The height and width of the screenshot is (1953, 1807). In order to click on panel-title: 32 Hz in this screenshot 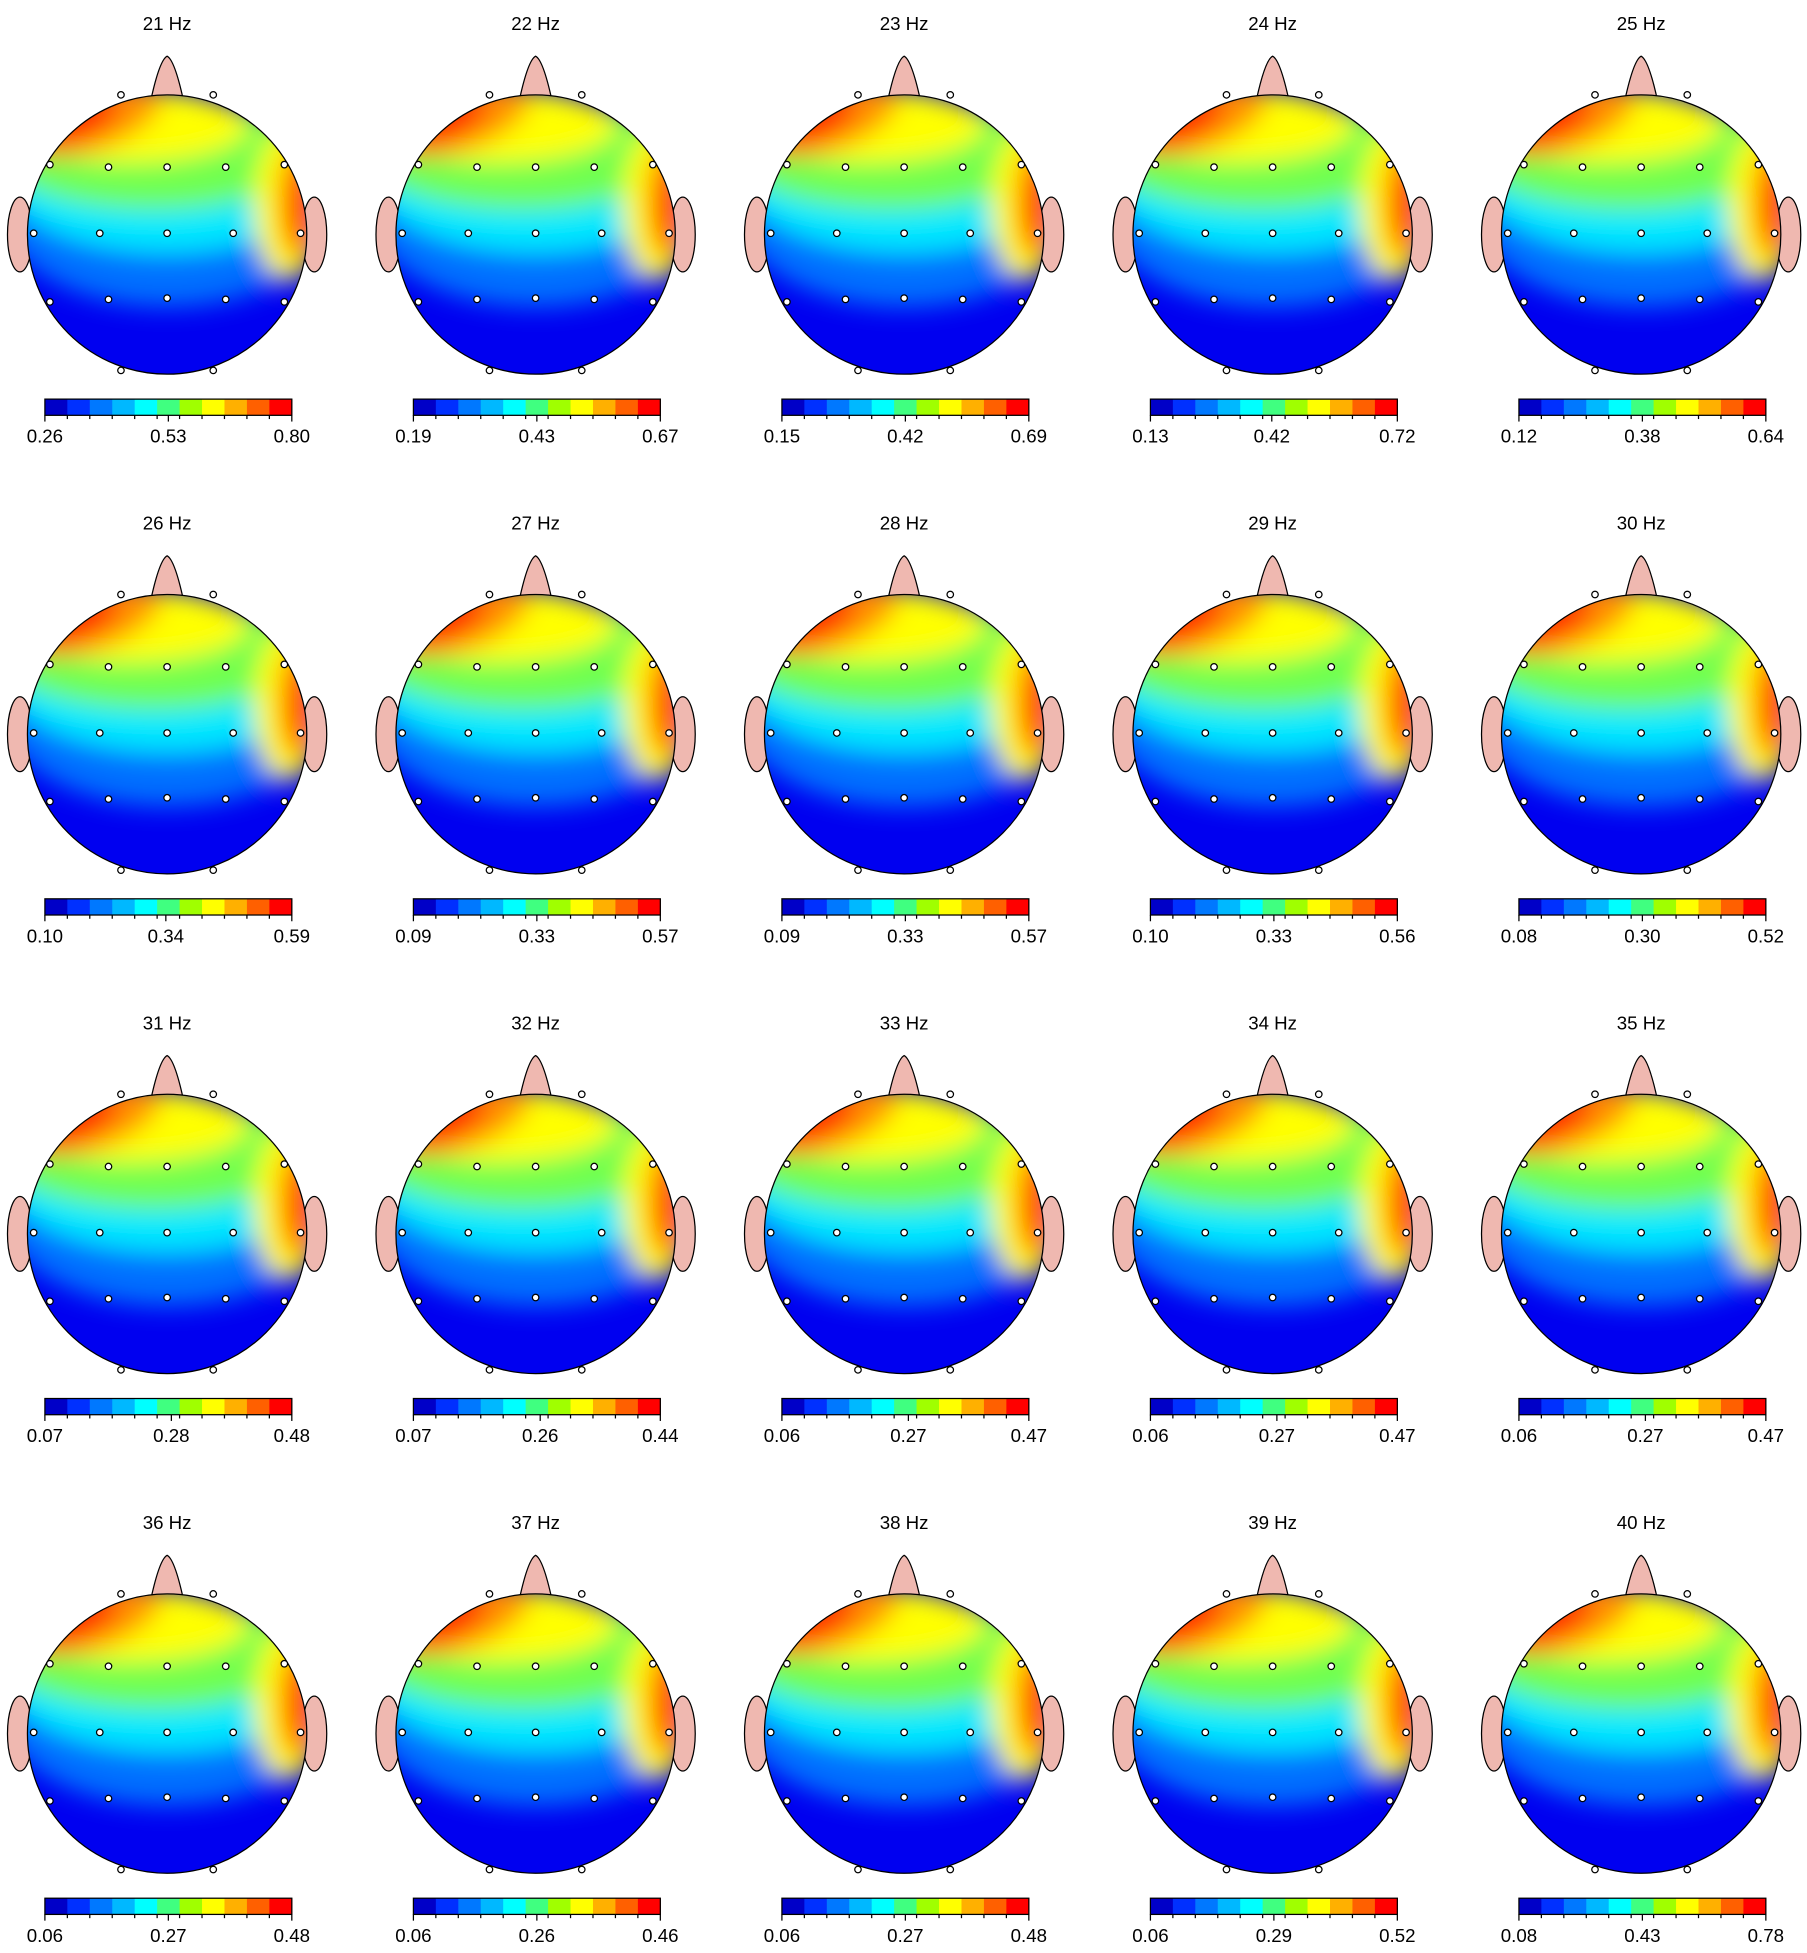, I will do `click(535, 1022)`.